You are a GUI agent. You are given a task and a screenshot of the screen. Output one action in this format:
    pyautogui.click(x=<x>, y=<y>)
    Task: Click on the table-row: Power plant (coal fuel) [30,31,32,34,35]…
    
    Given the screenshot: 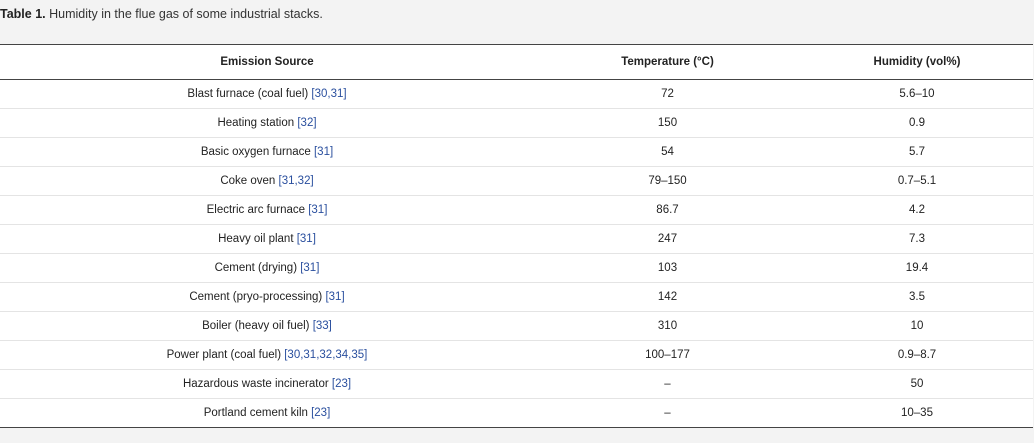 What is the action you would take?
    pyautogui.click(x=516, y=355)
    